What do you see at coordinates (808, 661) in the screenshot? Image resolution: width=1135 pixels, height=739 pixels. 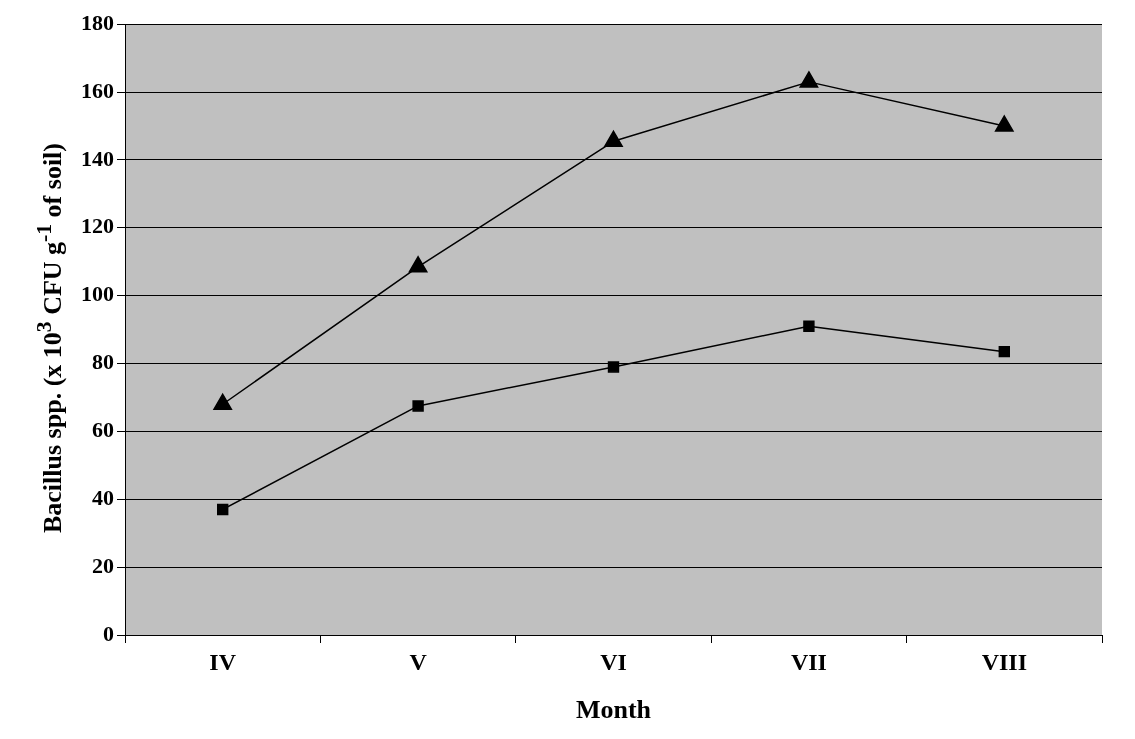 I see `x-tick-label: VII` at bounding box center [808, 661].